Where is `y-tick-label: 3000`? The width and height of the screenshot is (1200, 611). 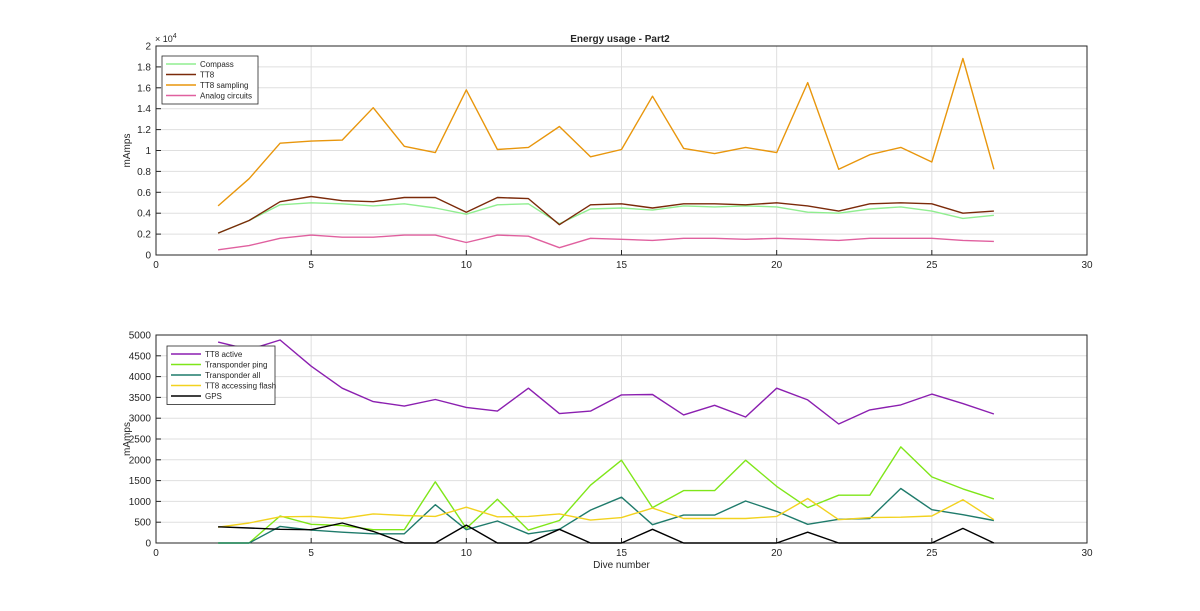 y-tick-label: 3000 is located at coordinates (140, 419).